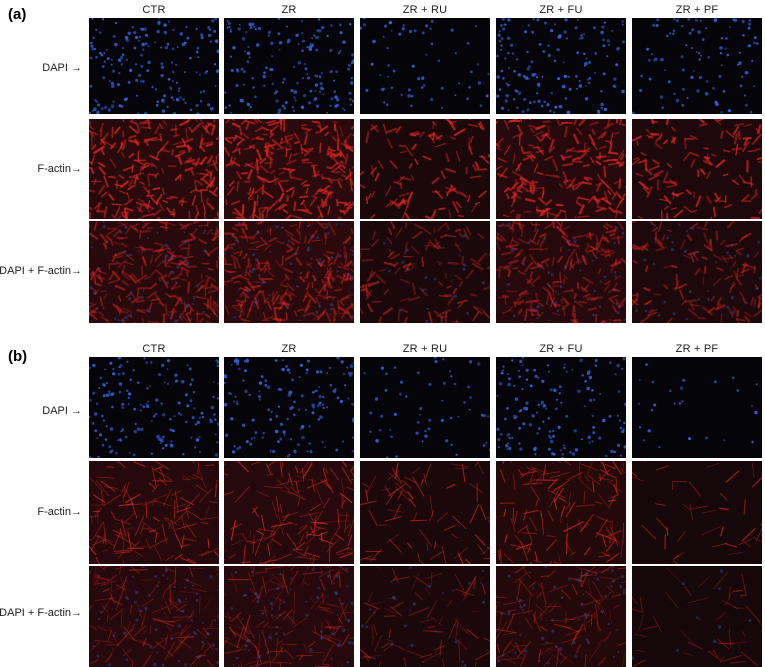 Image resolution: width=765 pixels, height=667 pixels. What do you see at coordinates (561, 66) in the screenshot?
I see `micrograph-tile-a-dapi-zr-fu` at bounding box center [561, 66].